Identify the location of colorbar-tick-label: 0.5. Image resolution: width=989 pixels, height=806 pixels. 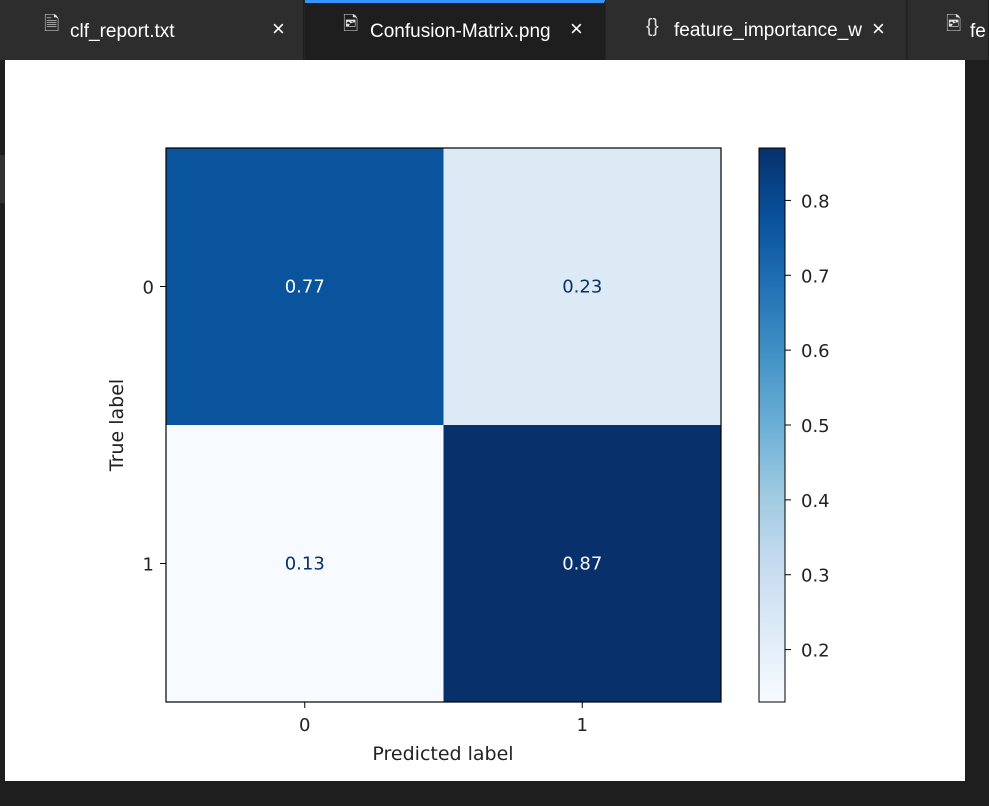
(815, 426).